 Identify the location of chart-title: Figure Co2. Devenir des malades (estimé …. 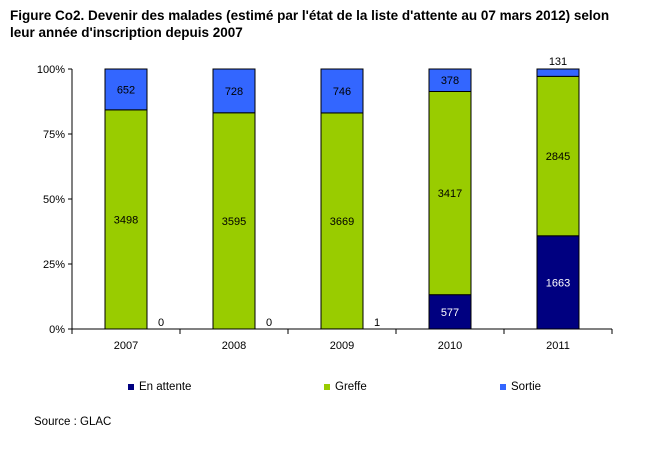
(330, 24).